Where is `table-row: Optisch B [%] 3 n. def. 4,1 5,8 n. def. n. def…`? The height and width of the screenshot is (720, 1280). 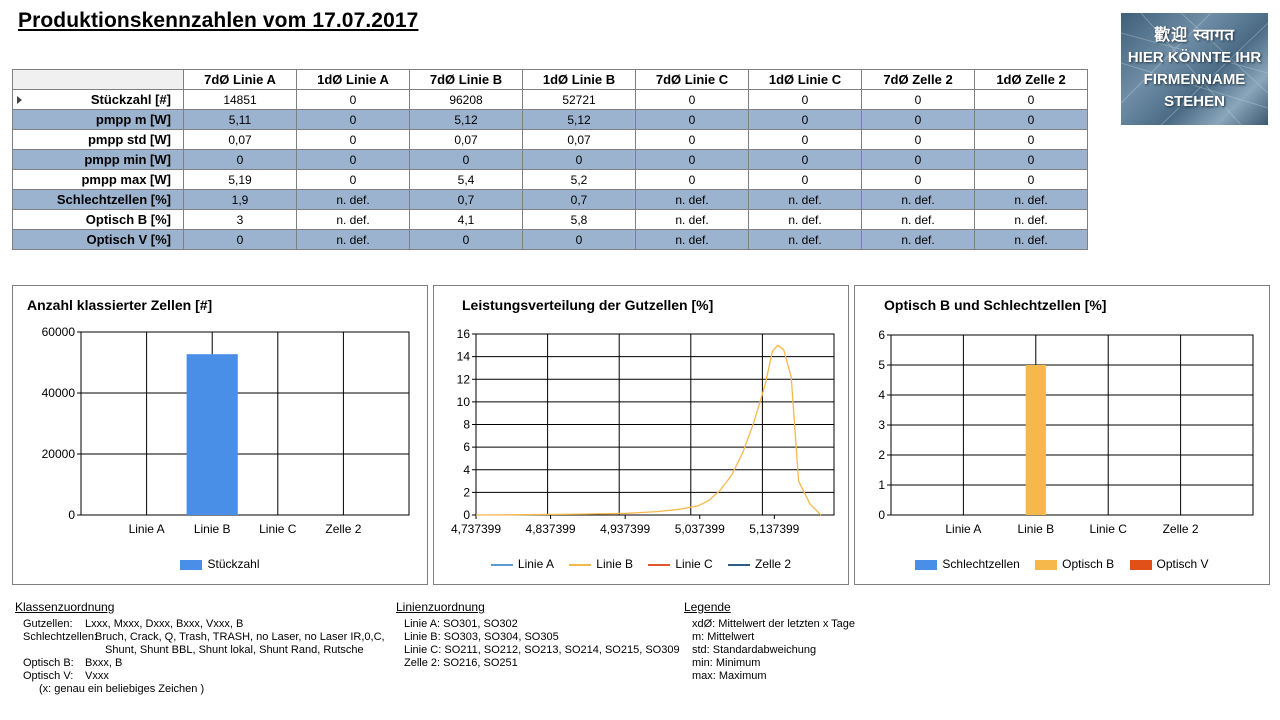 table-row: Optisch B [%] 3 n. def. 4,1 5,8 n. def. n. def… is located at coordinates (550, 219).